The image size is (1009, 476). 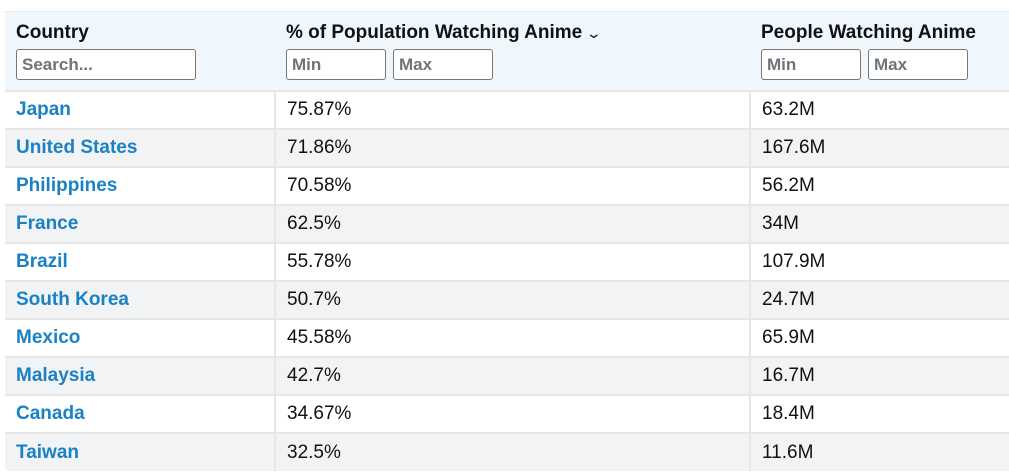 I want to click on country-link: France, so click(x=47, y=223).